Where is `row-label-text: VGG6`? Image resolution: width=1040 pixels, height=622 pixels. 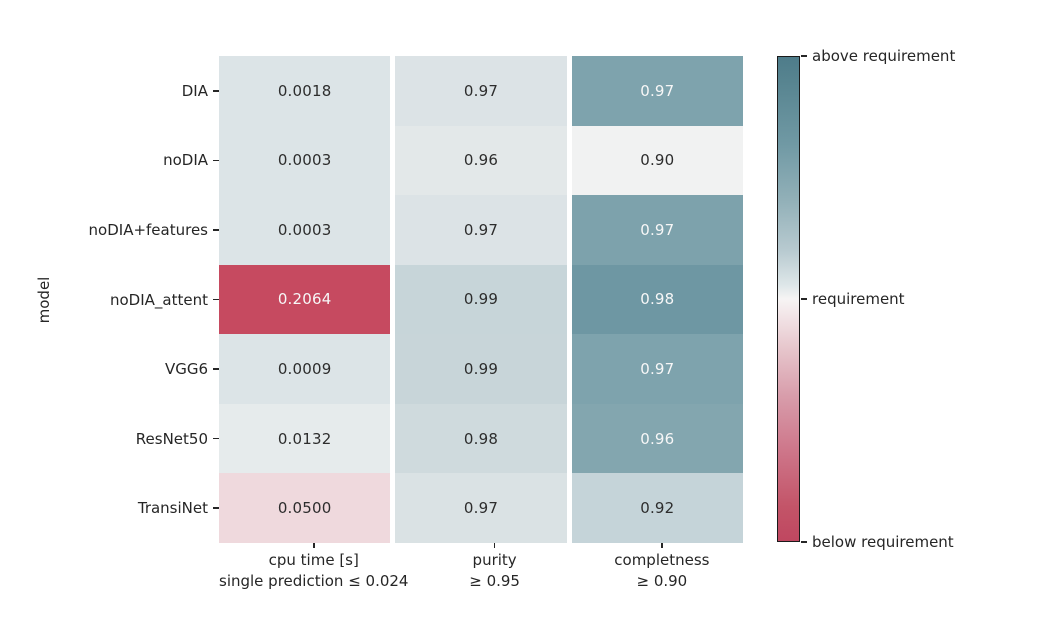 row-label-text: VGG6 is located at coordinates (186, 369).